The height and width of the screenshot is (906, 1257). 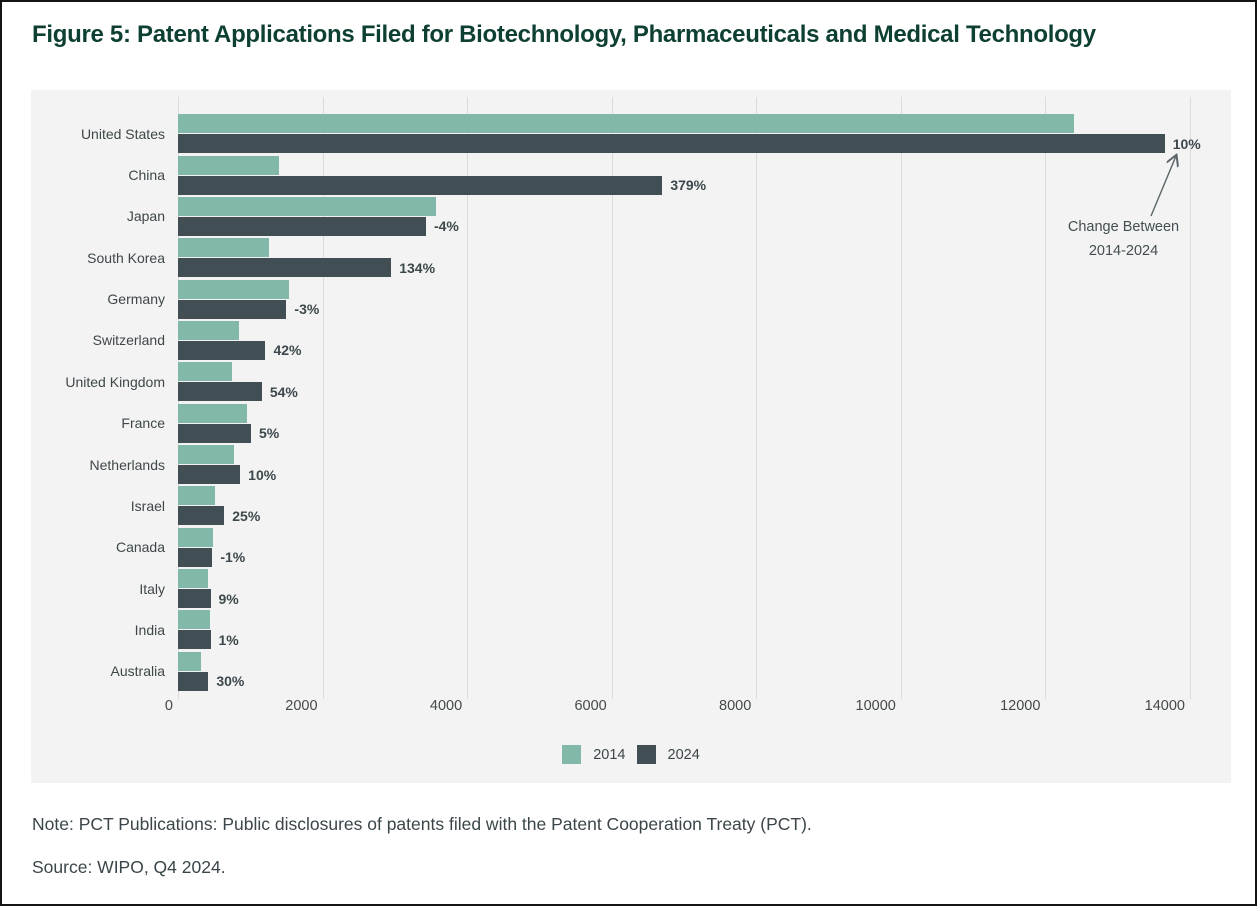 What do you see at coordinates (684, 381) in the screenshot?
I see `bar-pair: 54%` at bounding box center [684, 381].